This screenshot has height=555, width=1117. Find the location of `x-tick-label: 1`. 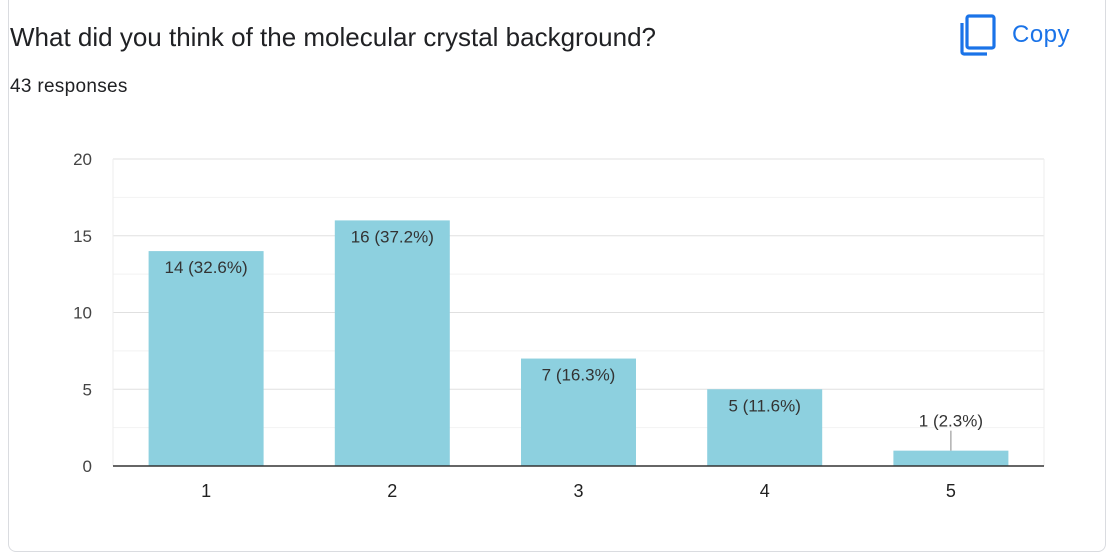

x-tick-label: 1 is located at coordinates (206, 491).